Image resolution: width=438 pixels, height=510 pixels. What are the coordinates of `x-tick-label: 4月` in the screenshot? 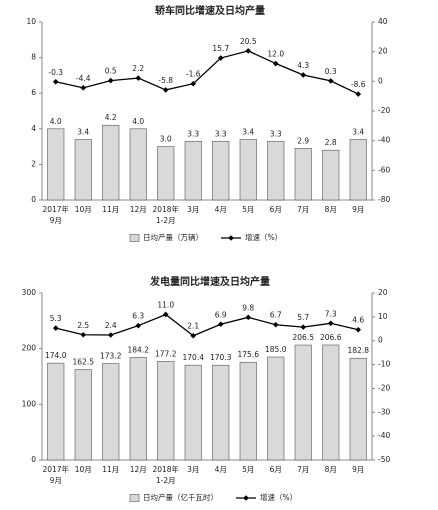 It's located at (221, 469).